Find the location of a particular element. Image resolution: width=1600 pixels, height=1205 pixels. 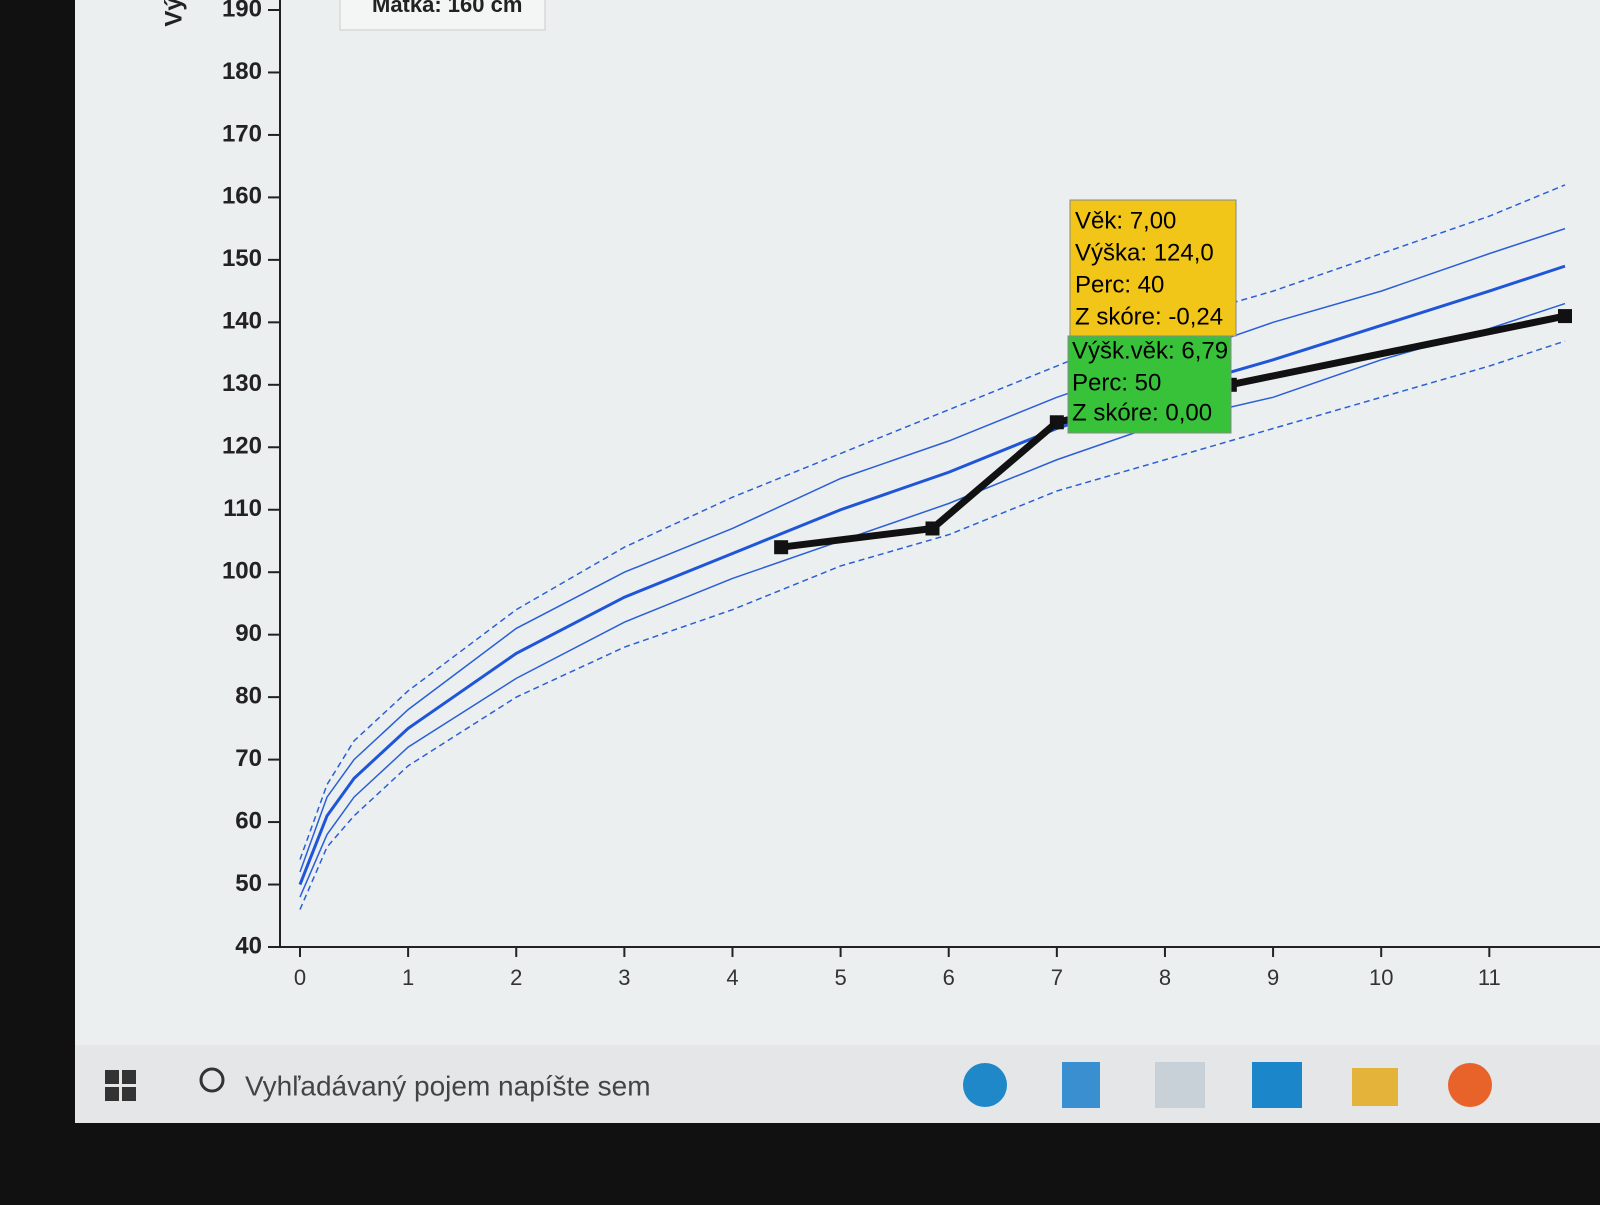

y-tick-label: 70 is located at coordinates (248, 758).